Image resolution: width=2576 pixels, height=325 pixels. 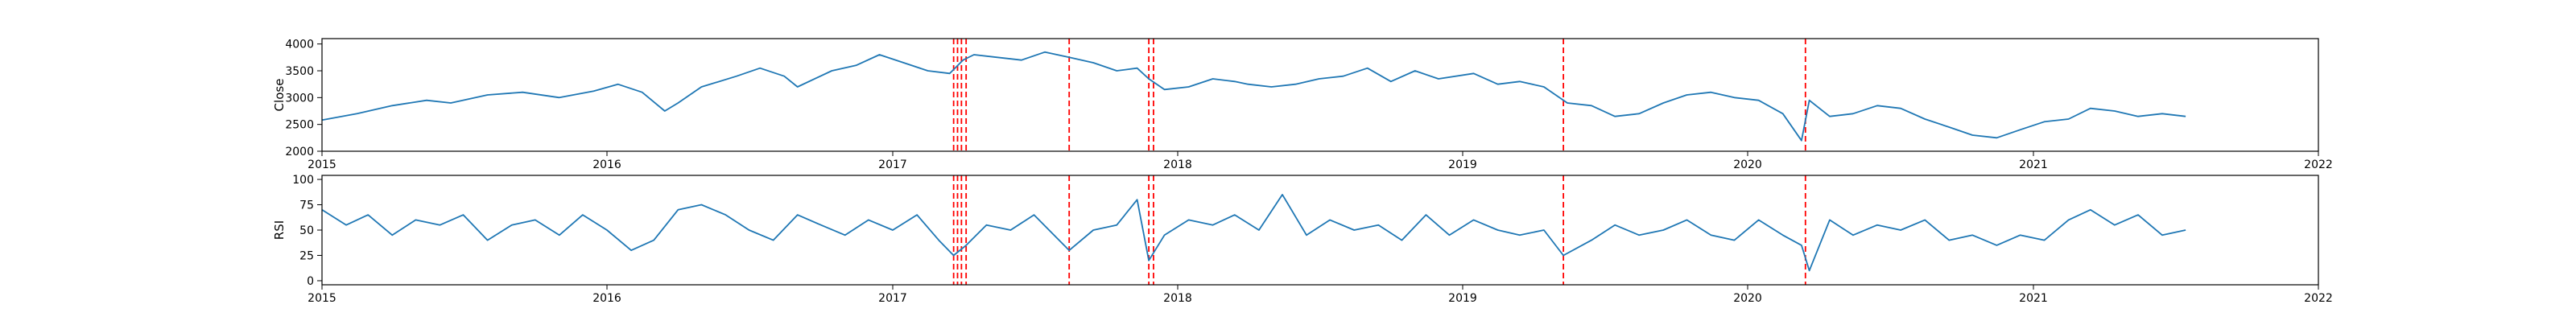 I want to click on close-x-tick-label-4: 2019, so click(x=1462, y=164).